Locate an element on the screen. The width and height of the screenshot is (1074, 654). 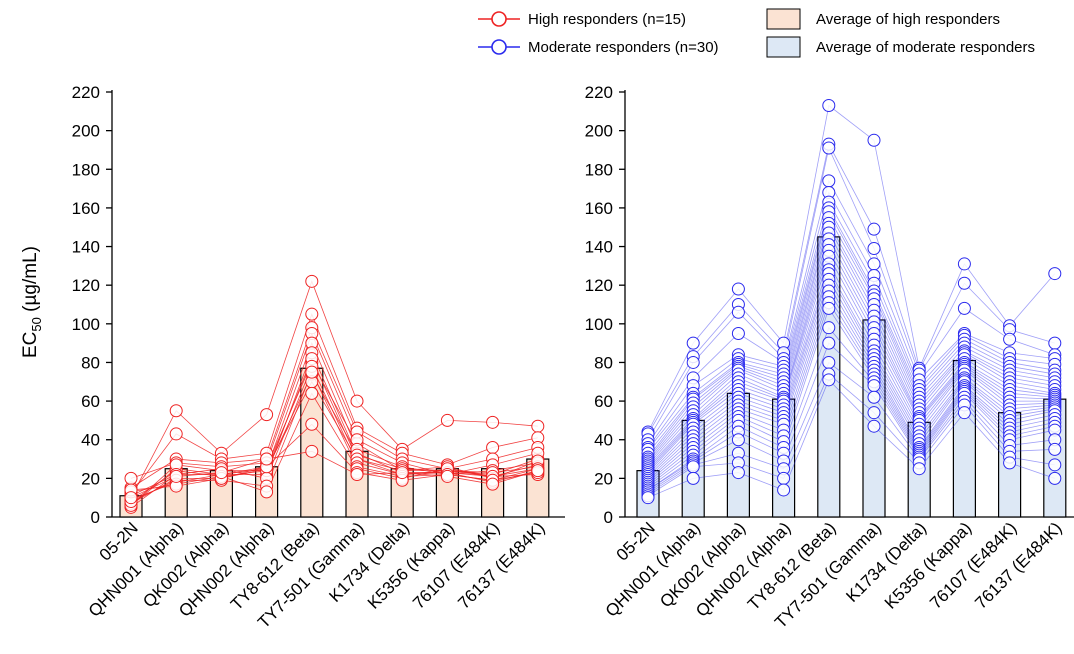
legend-average-moderate: Average of moderate responders is located at coordinates (900, 47).